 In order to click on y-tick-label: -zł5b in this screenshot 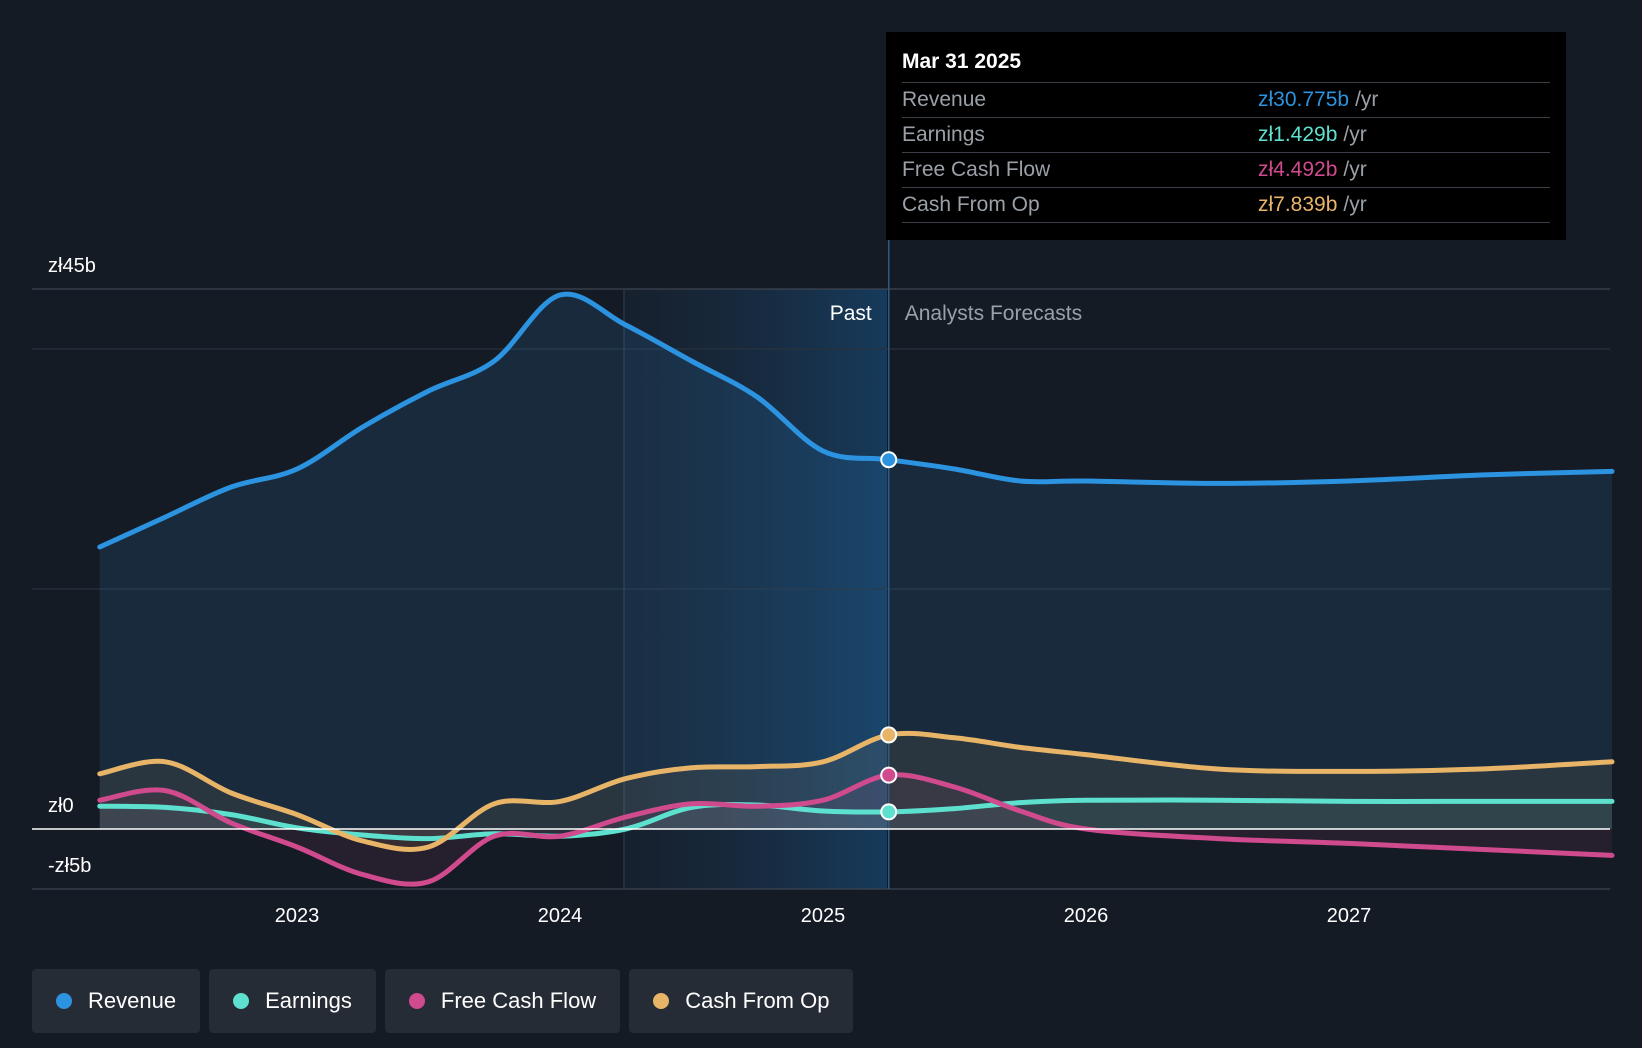, I will do `click(69, 866)`.